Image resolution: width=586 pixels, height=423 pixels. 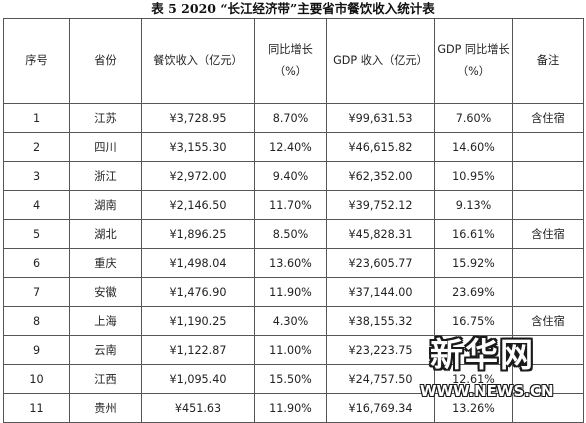 What do you see at coordinates (36, 61) in the screenshot?
I see `header-index: 序号` at bounding box center [36, 61].